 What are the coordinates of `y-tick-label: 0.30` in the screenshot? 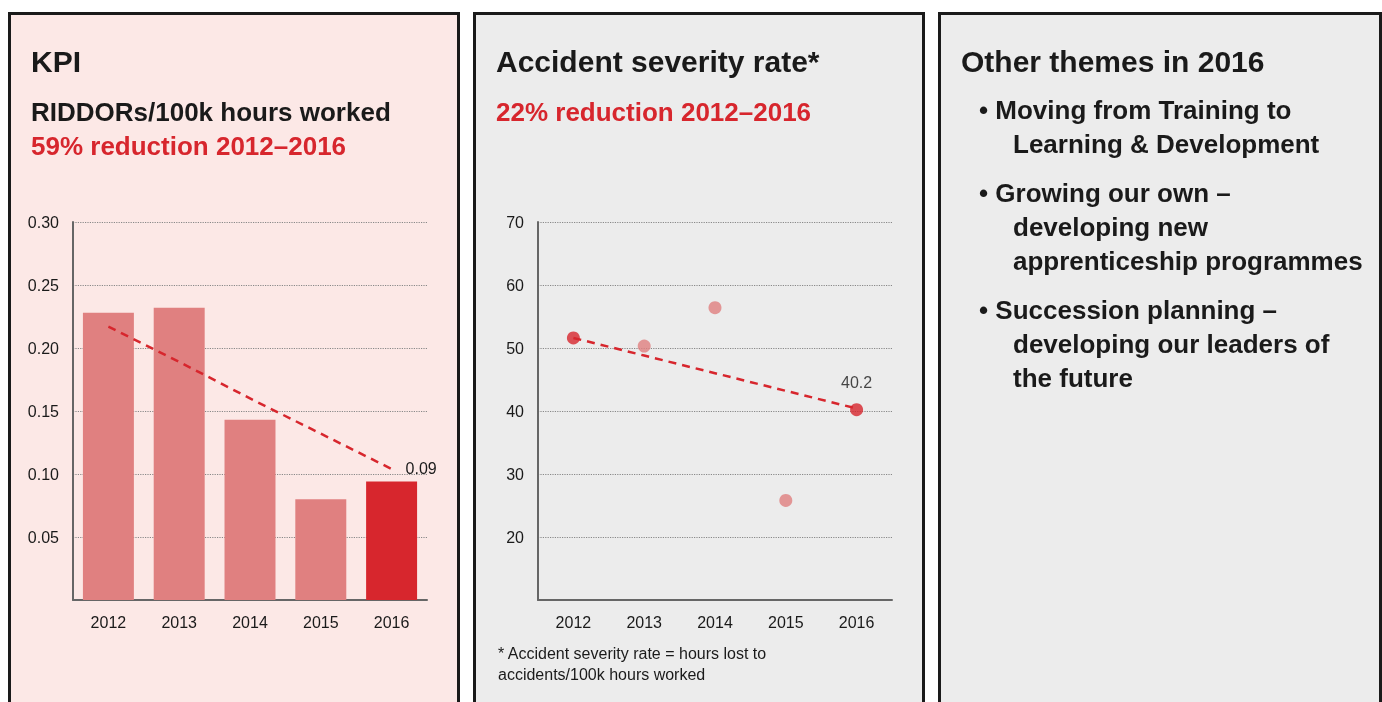 It's located at (43, 222).